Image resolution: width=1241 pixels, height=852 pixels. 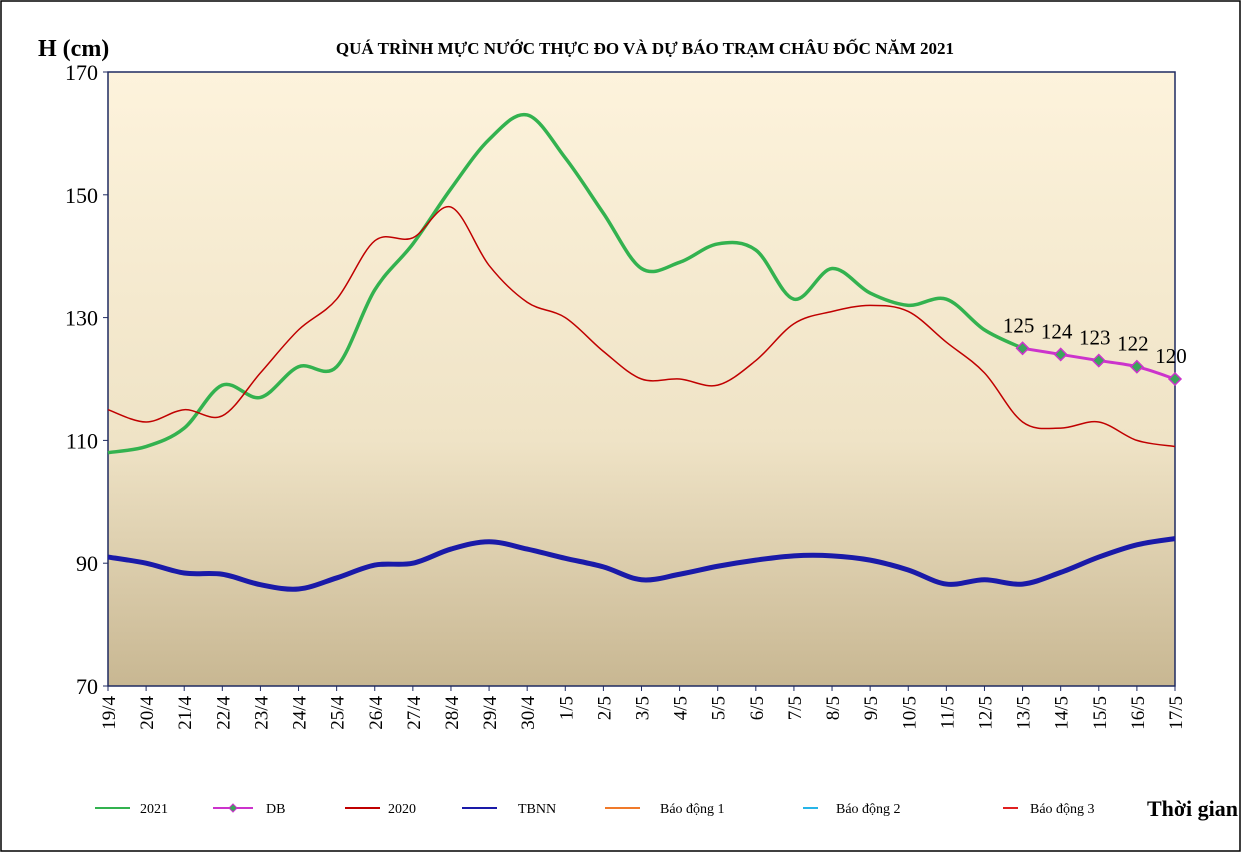 What do you see at coordinates (1019, 325) in the screenshot?
I see `data-label: 125` at bounding box center [1019, 325].